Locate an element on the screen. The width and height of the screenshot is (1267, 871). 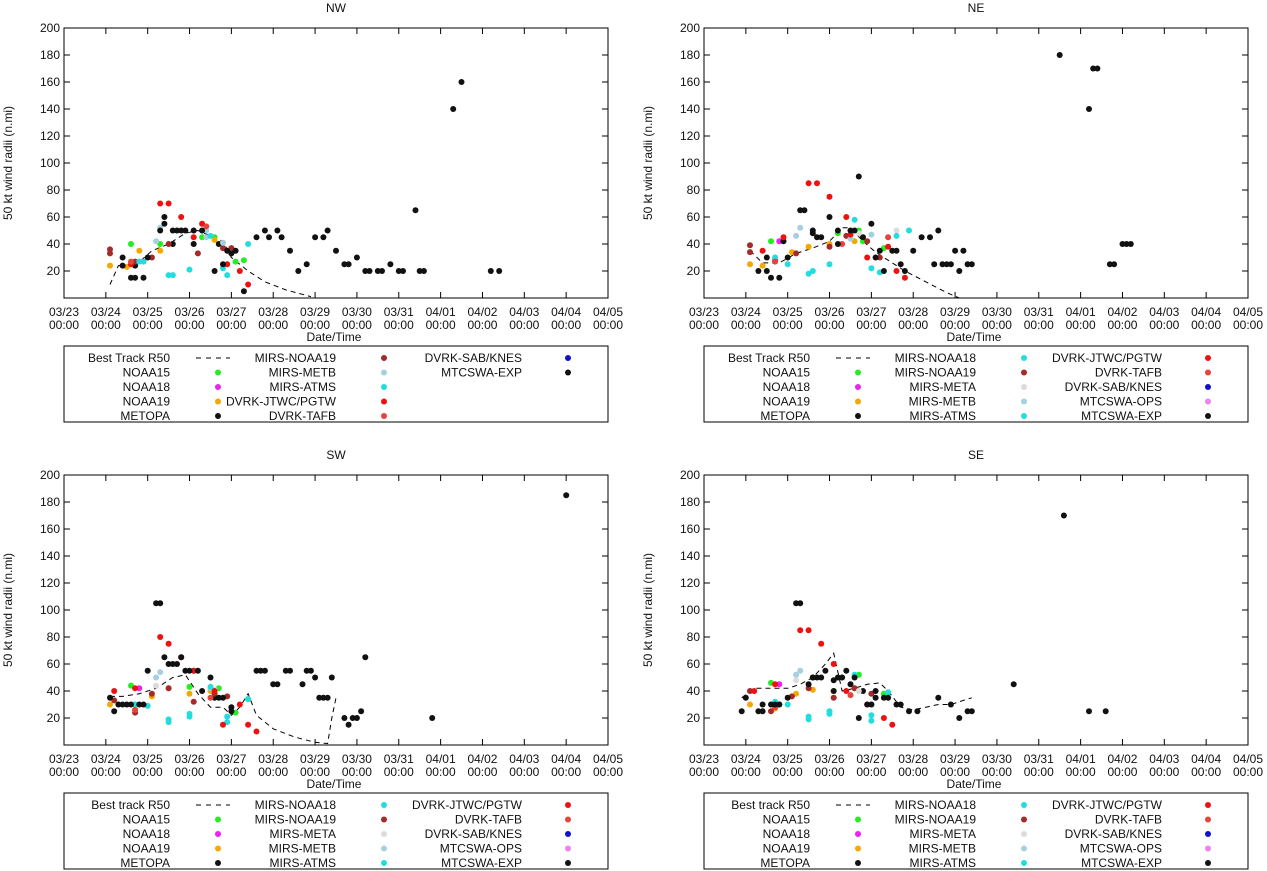
y-tick-label: 60 is located at coordinates (694, 217).